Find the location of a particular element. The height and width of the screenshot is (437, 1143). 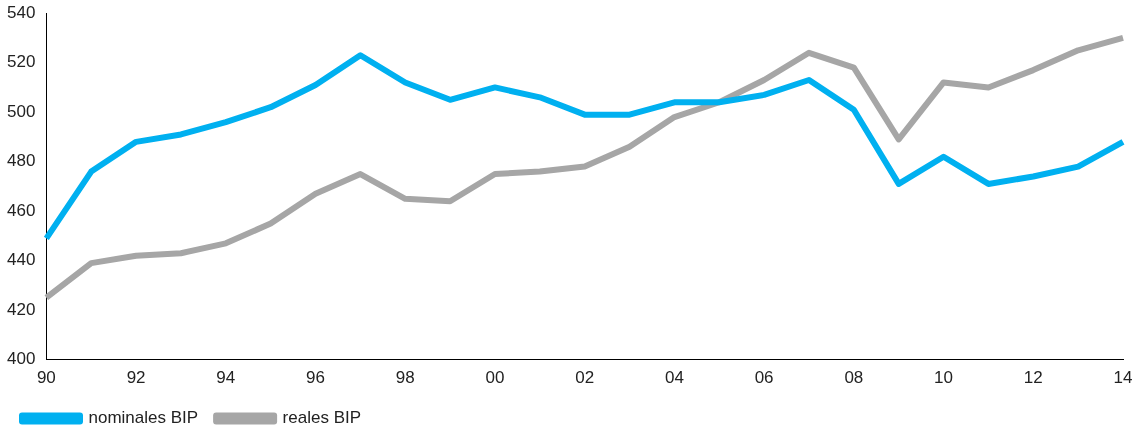

y-tick-label: 440 is located at coordinates (21, 260).